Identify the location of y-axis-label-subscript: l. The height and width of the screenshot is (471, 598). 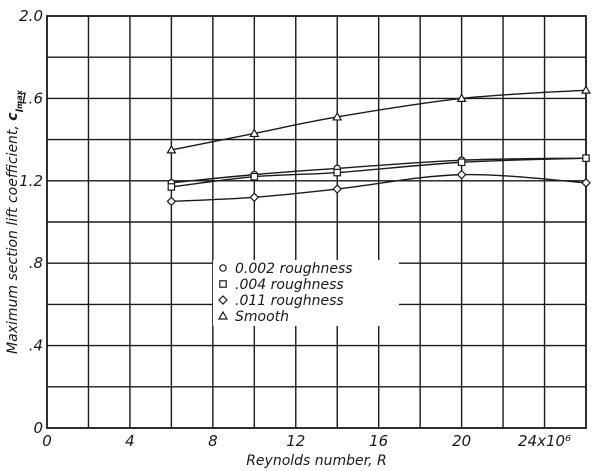
(20, 110).